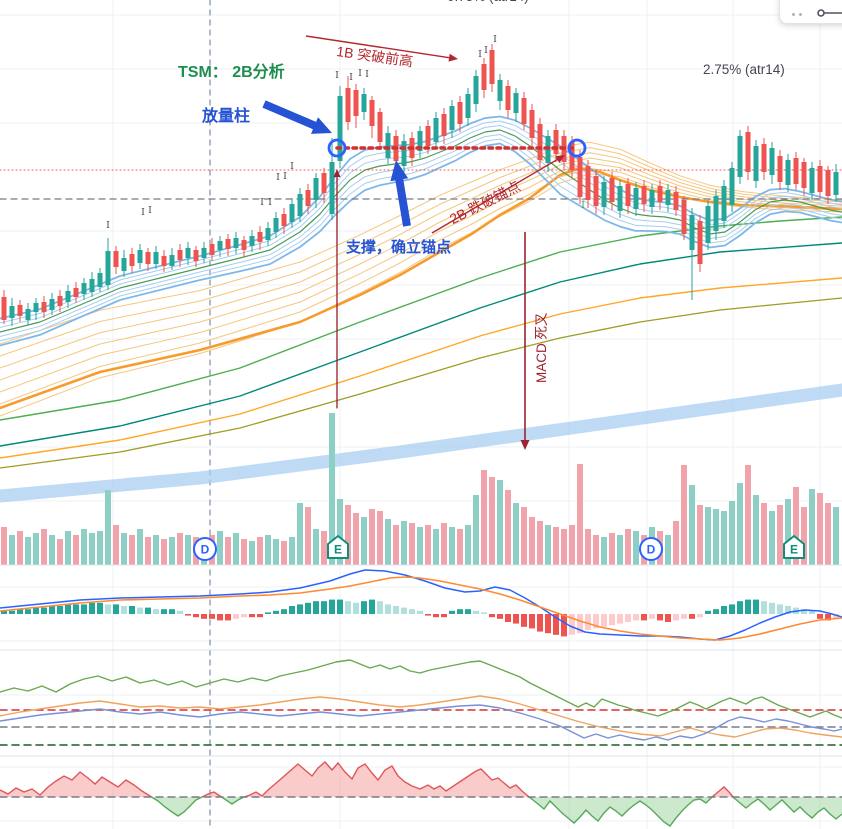  What do you see at coordinates (231, 72) in the screenshot?
I see `chart-title-annotation: TSM： 2B分析` at bounding box center [231, 72].